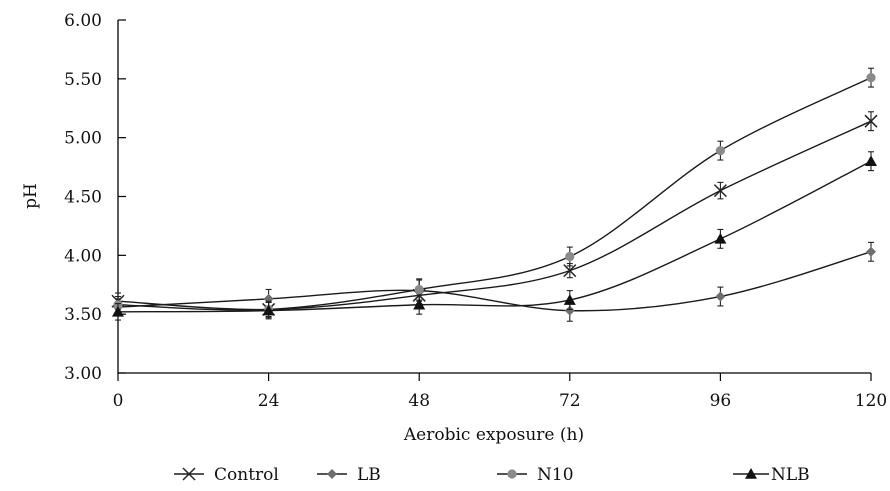 This screenshot has height=491, width=890. Describe the element at coordinates (555, 475) in the screenshot. I see `legend-label: N10` at that location.